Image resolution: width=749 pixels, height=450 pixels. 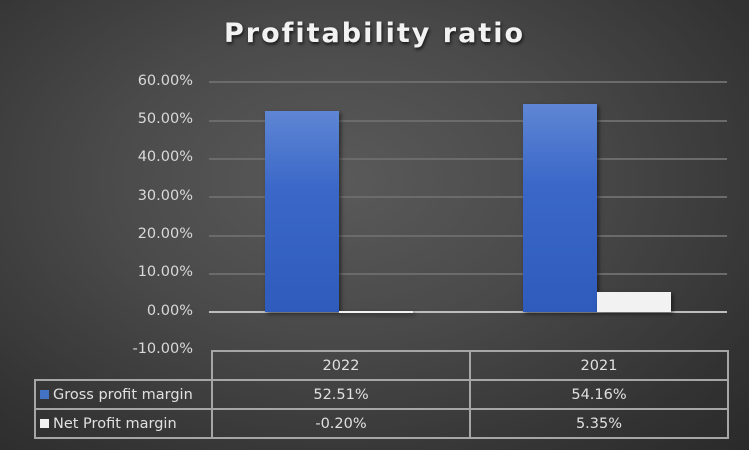 I want to click on data-table-row: Net Profit margin -0.20% 5.35%, so click(x=381, y=423).